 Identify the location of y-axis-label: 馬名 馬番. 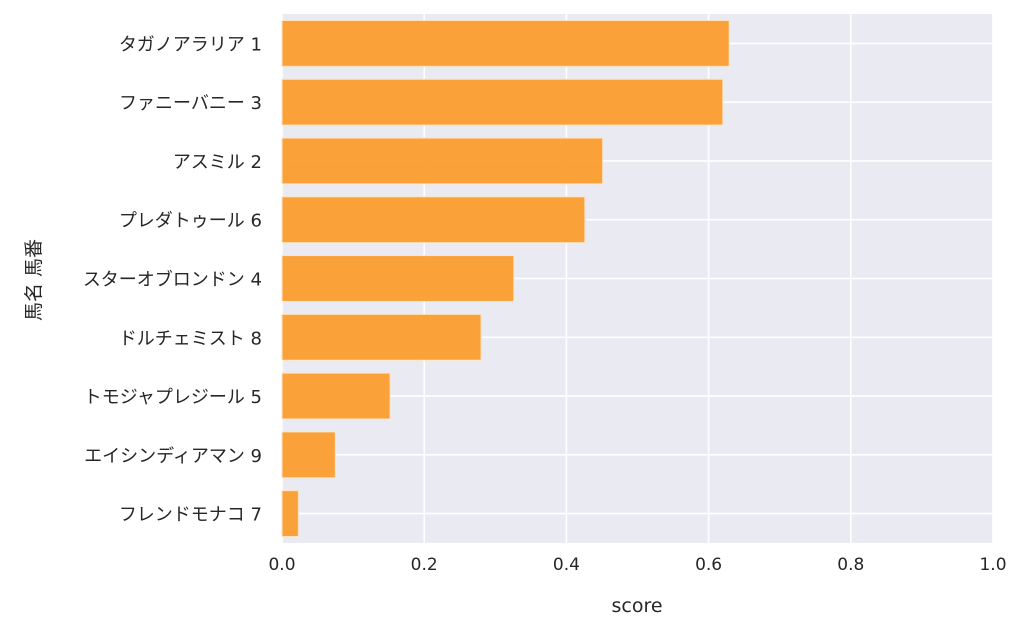
(34, 280).